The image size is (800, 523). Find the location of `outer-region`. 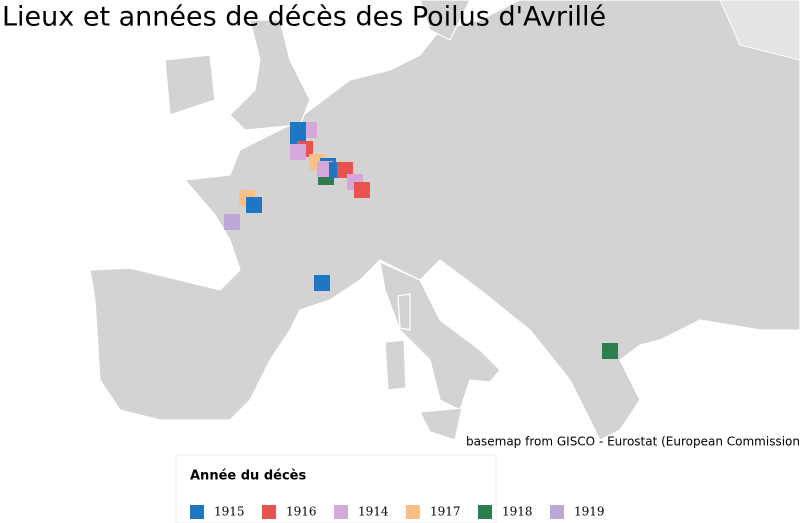

outer-region is located at coordinates (759, 30).